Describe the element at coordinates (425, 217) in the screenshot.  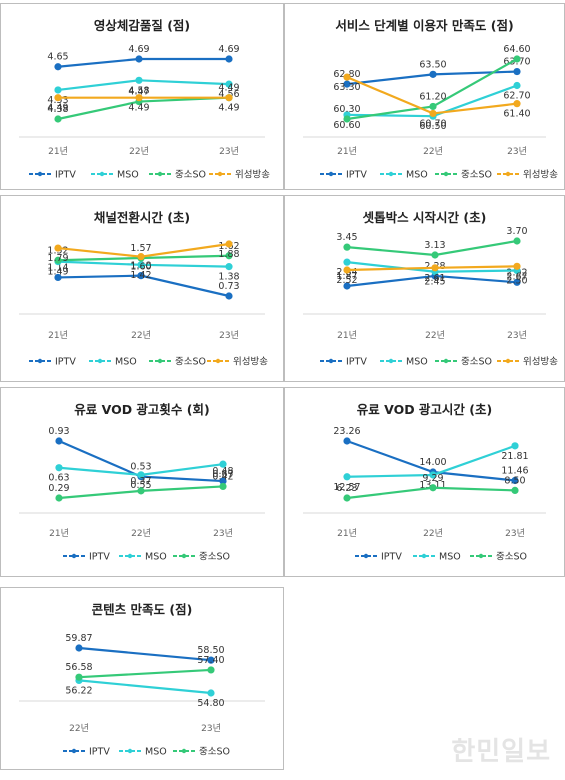
I see `chart-title: 셋톱박스 시작시간 (초)` at that location.